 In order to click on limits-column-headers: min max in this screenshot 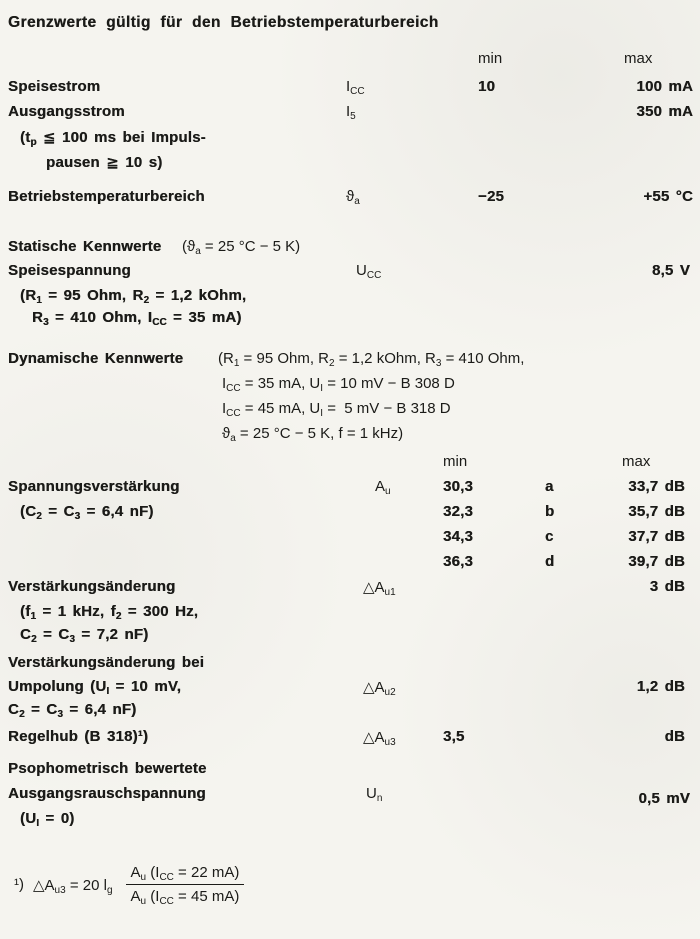, I will do `click(350, 62)`.